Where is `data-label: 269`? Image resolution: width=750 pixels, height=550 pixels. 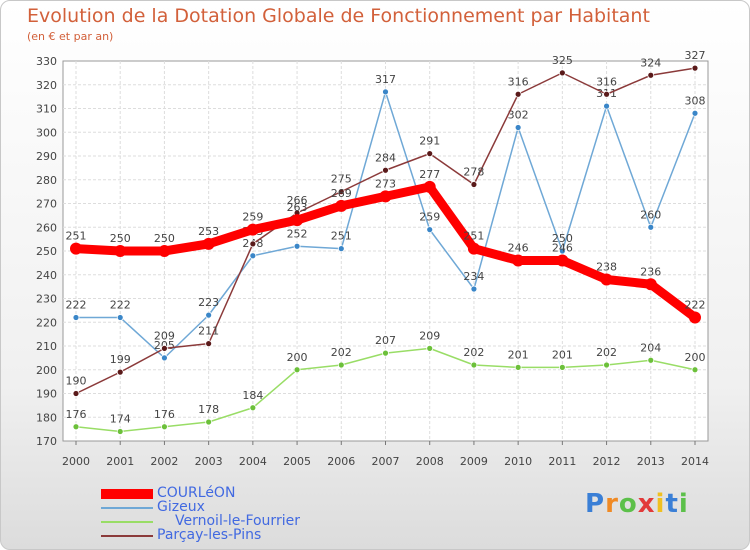
data-label: 269 is located at coordinates (341, 193).